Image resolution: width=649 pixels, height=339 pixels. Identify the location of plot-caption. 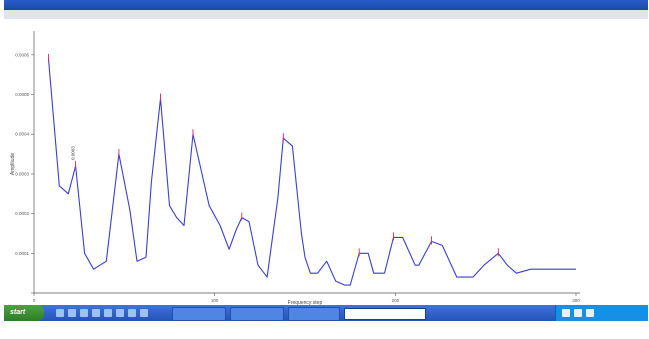
(326, 14).